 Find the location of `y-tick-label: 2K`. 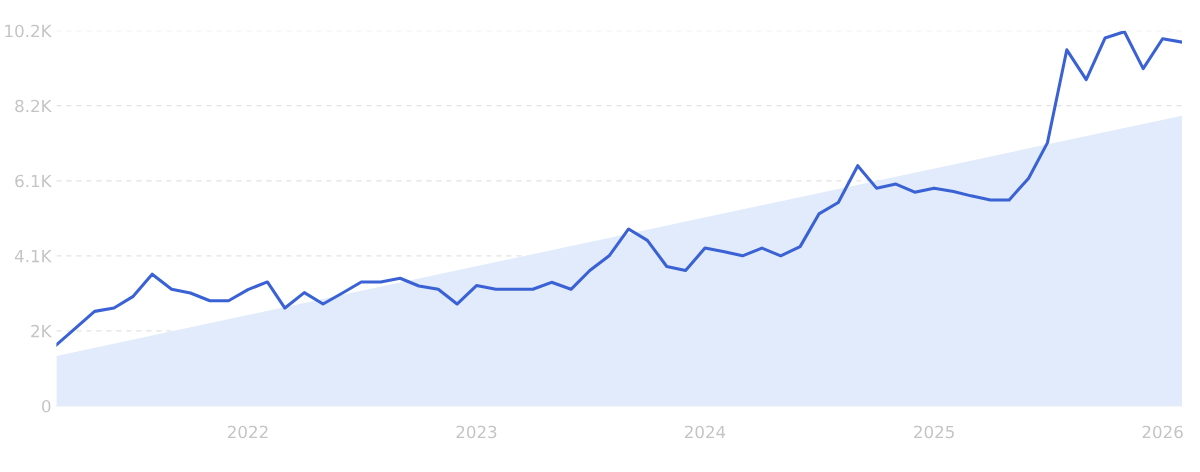

y-tick-label: 2K is located at coordinates (41, 331).